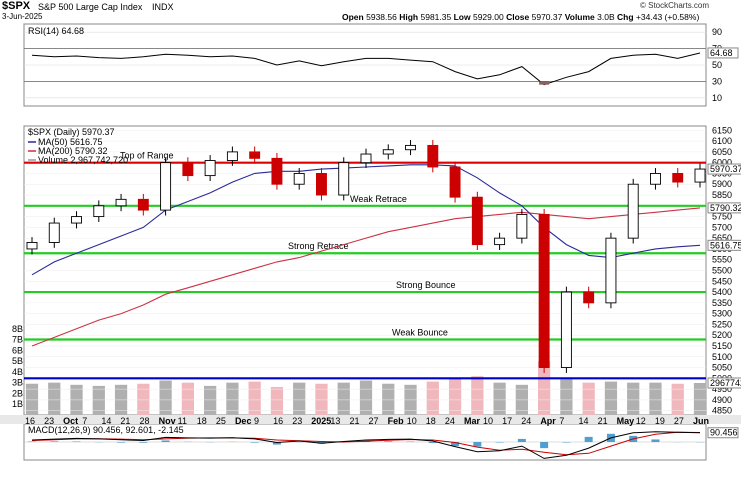 This screenshot has width=741, height=486. What do you see at coordinates (717, 32) in the screenshot?
I see `rsi-tick-label: 90` at bounding box center [717, 32].